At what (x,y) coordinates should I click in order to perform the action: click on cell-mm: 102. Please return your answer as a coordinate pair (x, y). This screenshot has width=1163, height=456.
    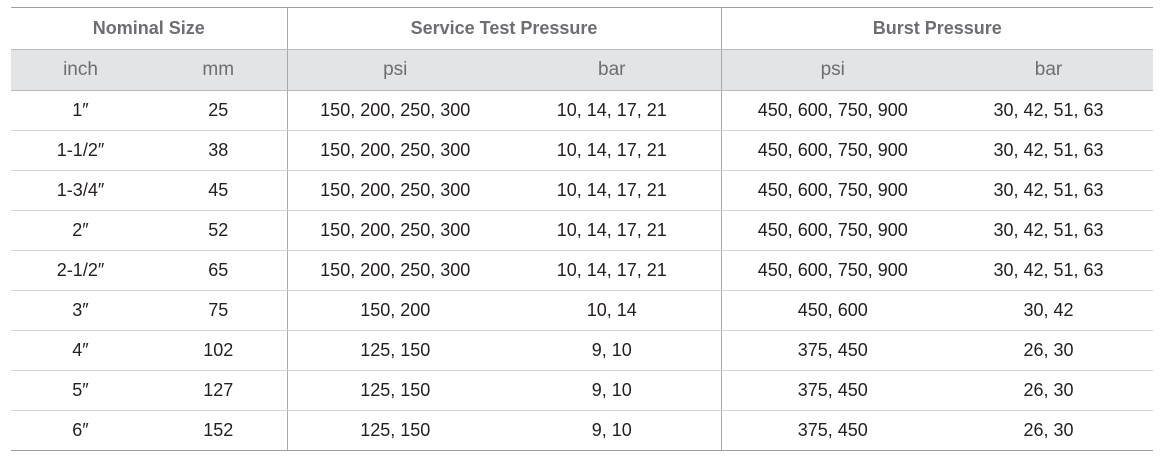
    Looking at the image, I should click on (218, 350).